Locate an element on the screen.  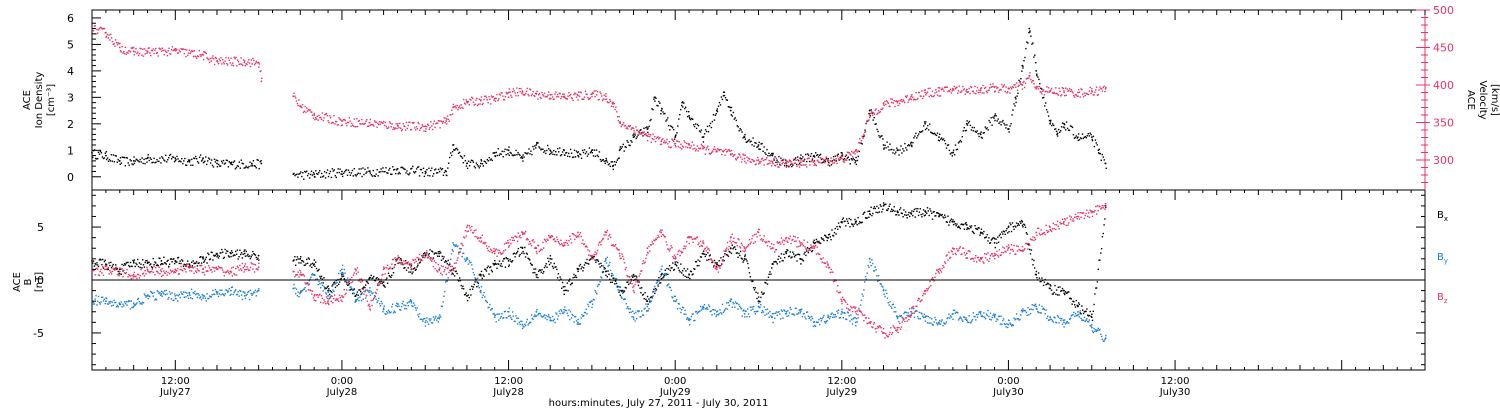
x-tick-date: July30 is located at coordinates (1175, 392).